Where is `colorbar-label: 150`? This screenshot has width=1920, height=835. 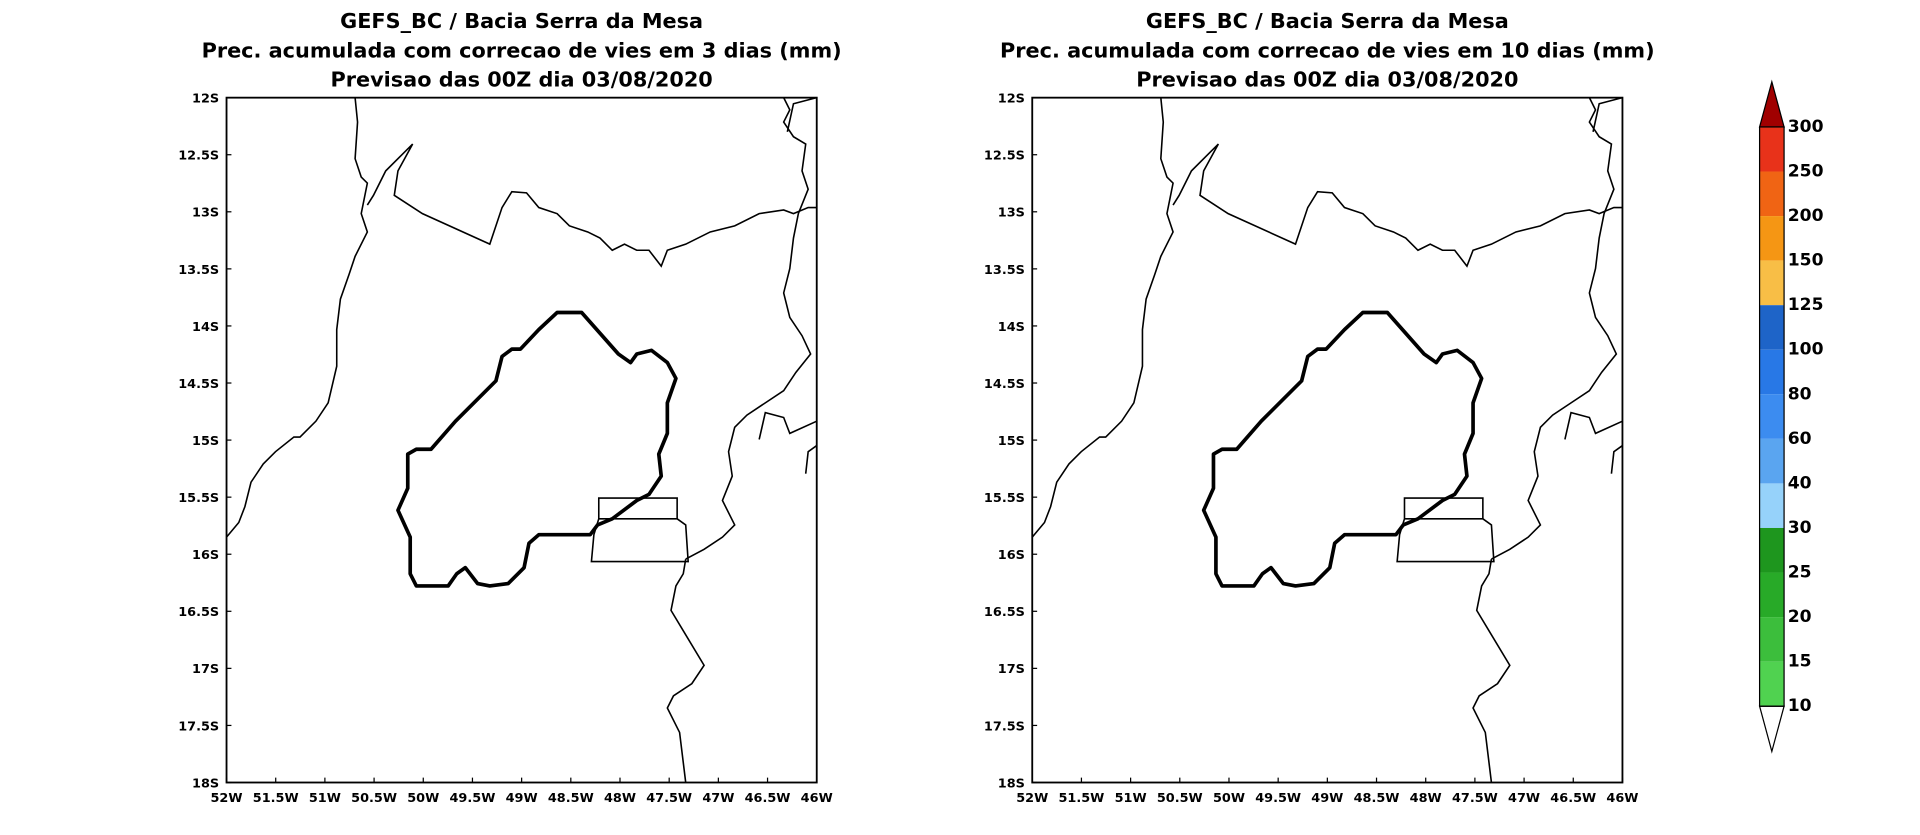
colorbar-label: 150 is located at coordinates (1806, 261).